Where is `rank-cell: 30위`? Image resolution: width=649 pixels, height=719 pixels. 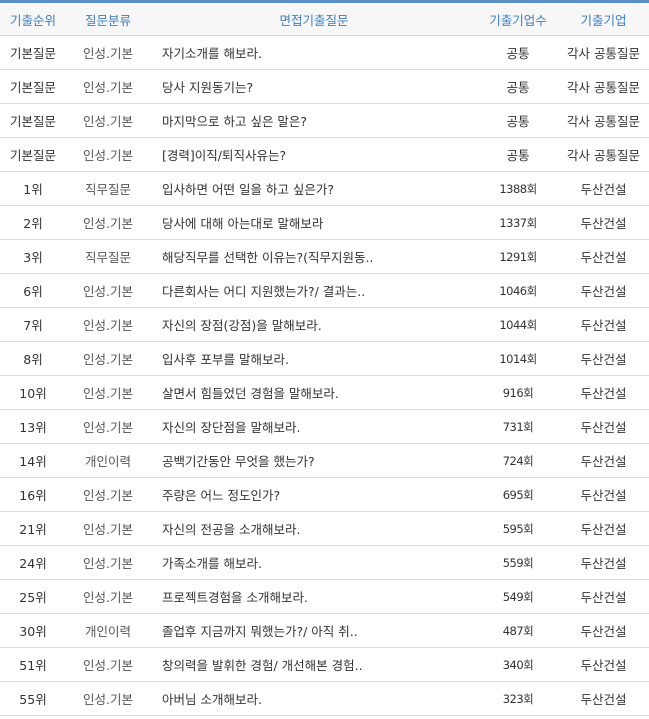 rank-cell: 30위 is located at coordinates (33, 630).